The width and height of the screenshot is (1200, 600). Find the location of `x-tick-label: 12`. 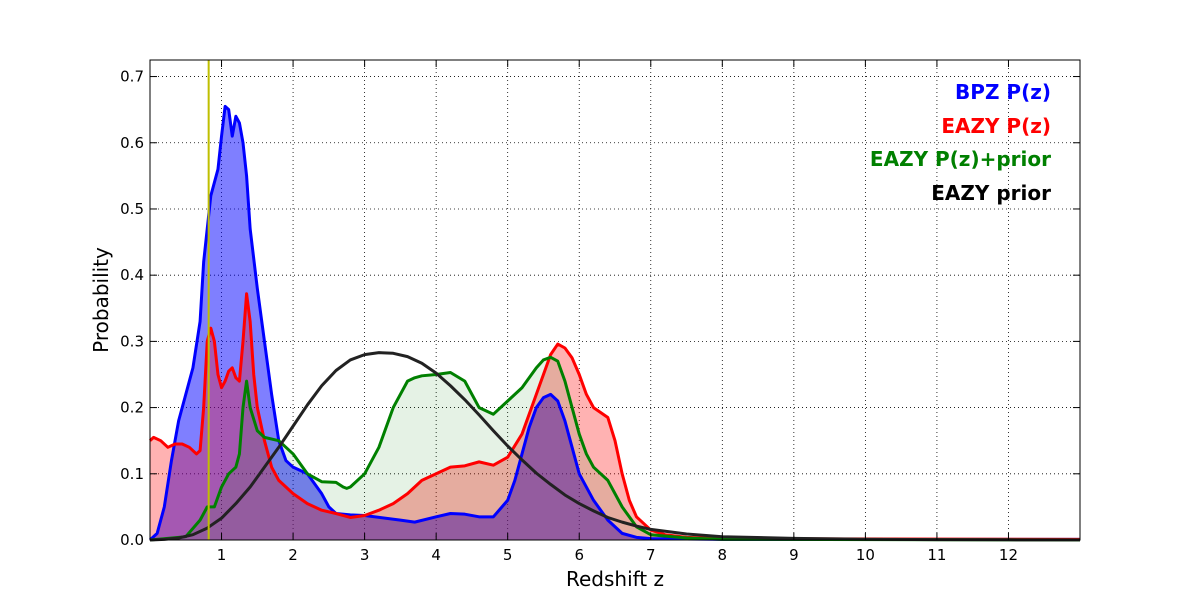

x-tick-label: 12 is located at coordinates (1008, 555).